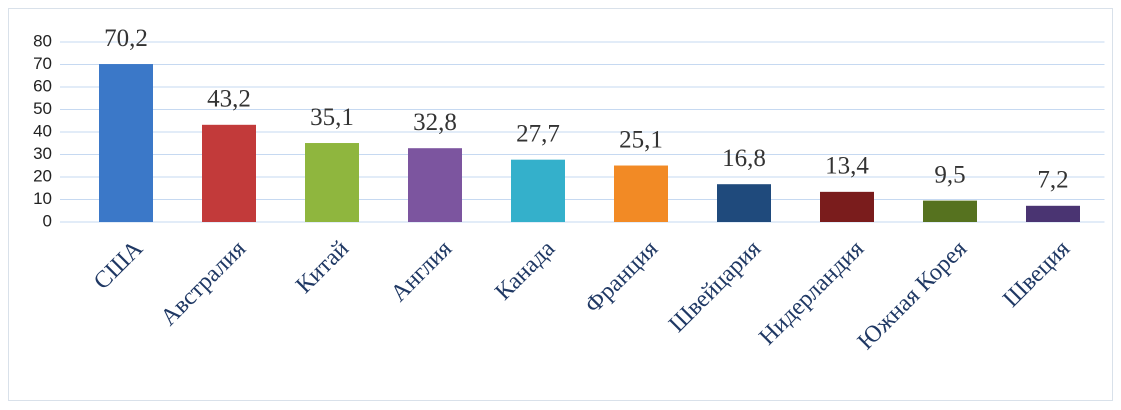  I want to click on y-tick-label: 50, so click(42, 108).